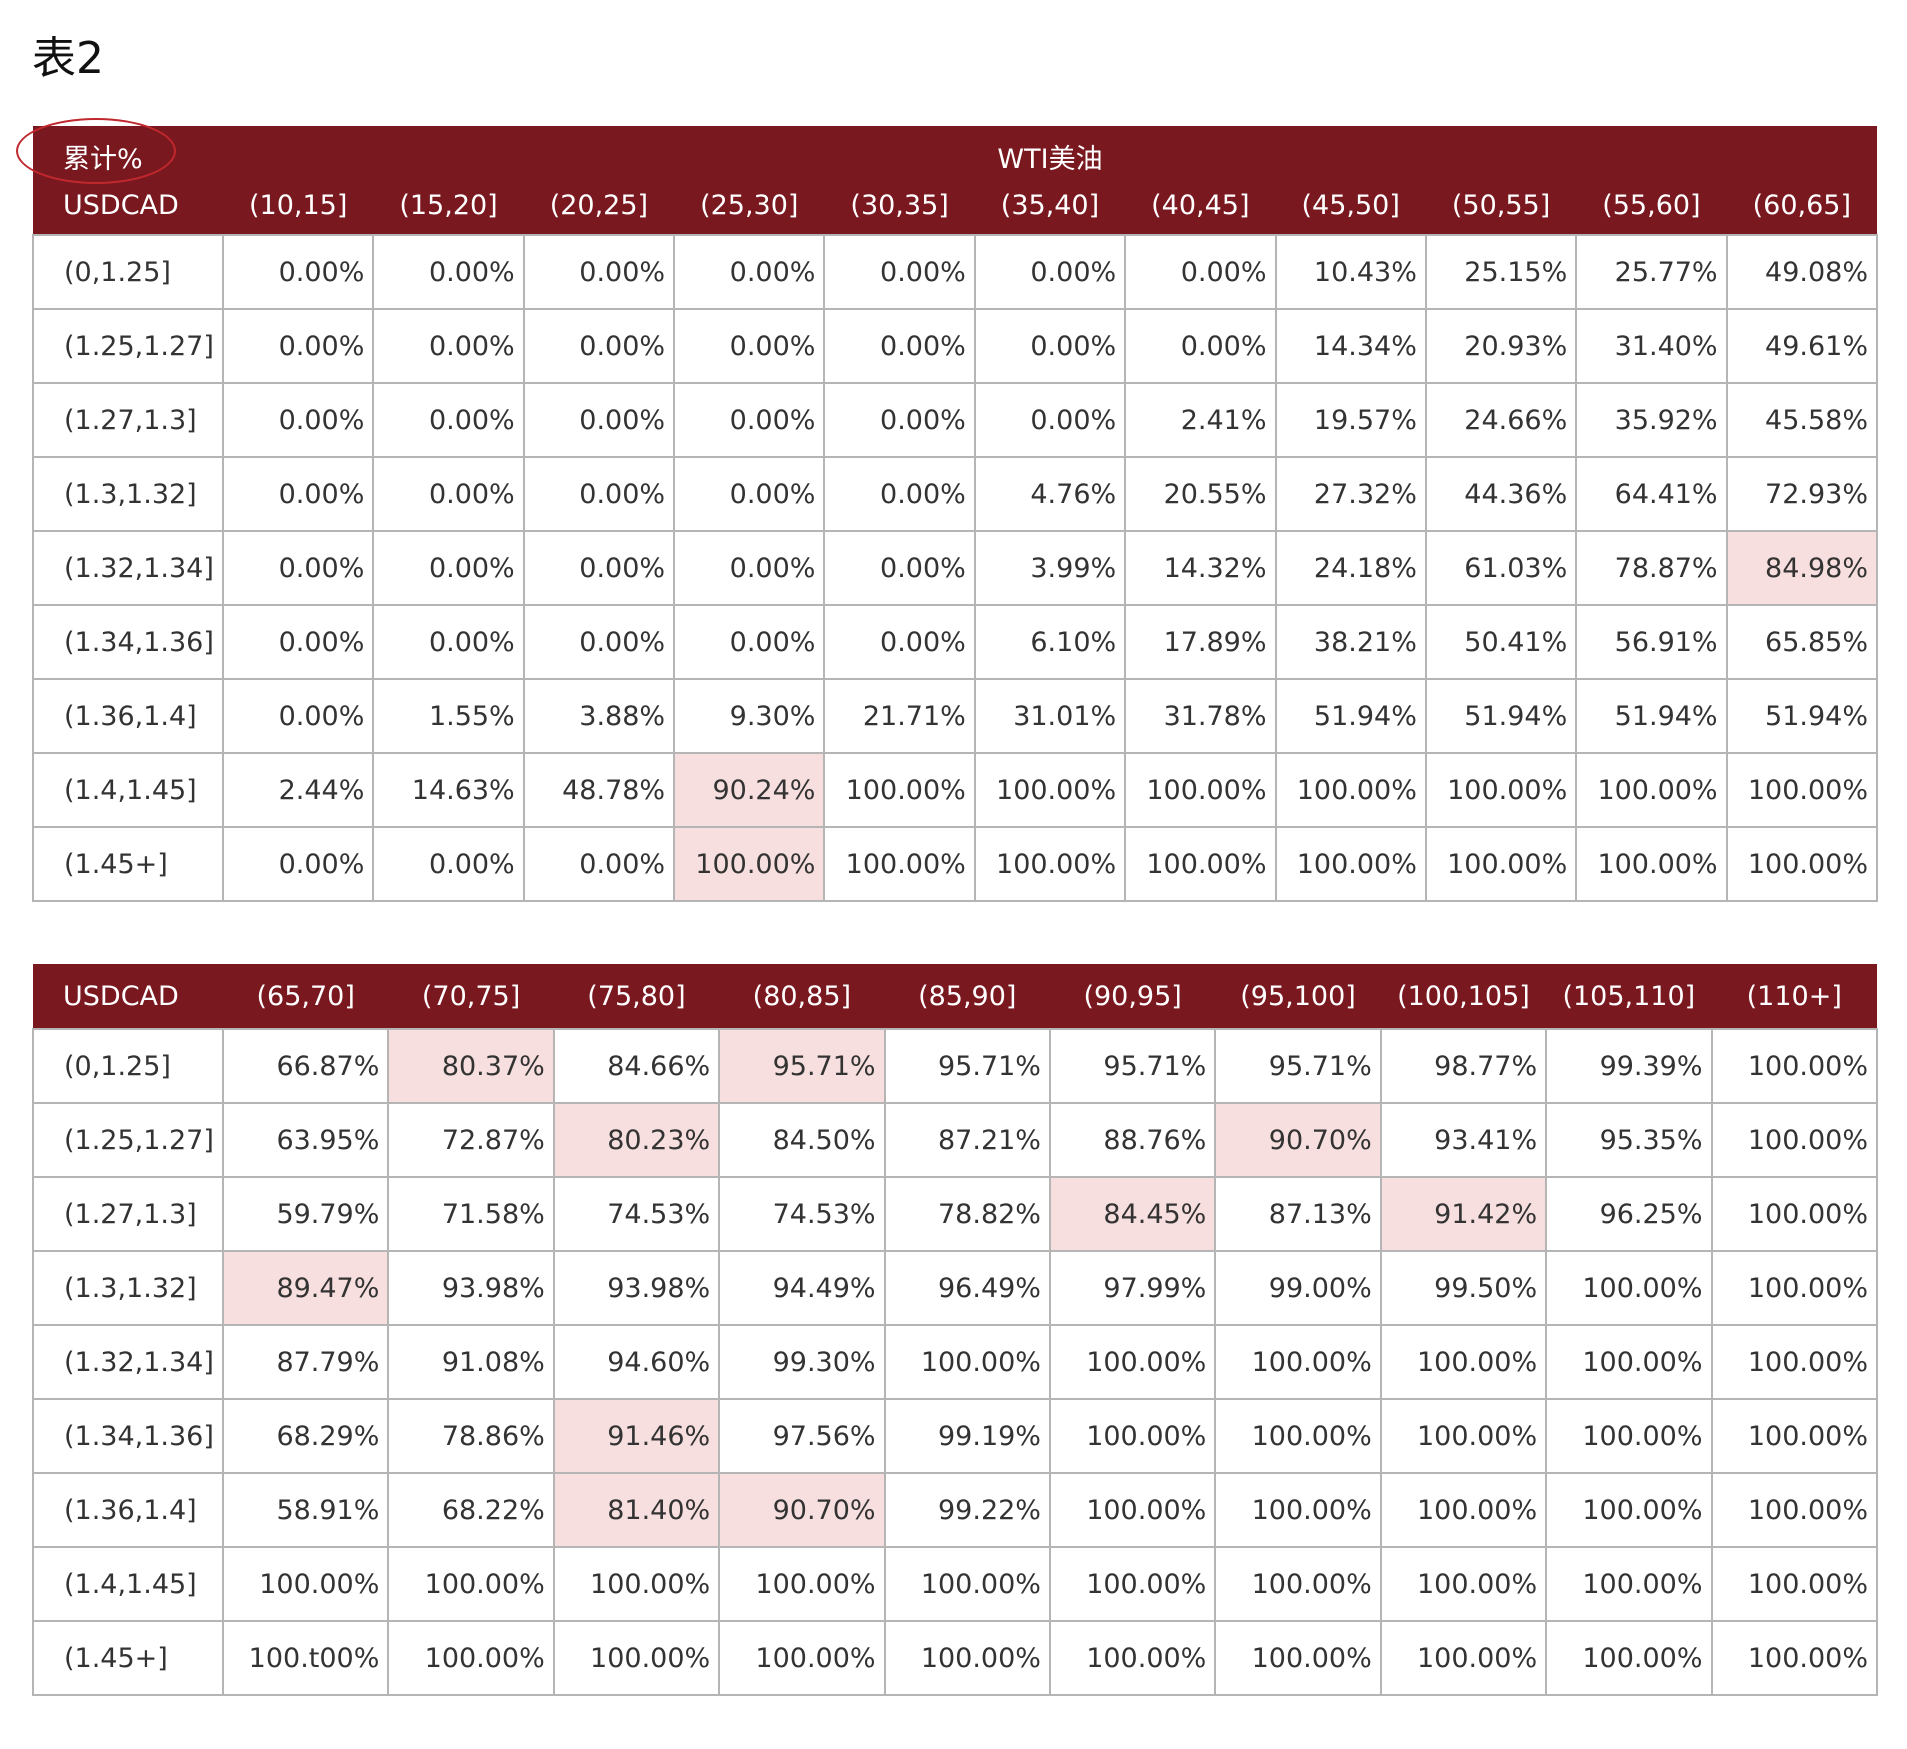 Image resolution: width=1907 pixels, height=1749 pixels. What do you see at coordinates (1801, 205) in the screenshot?
I see `column-header: (60,65]` at bounding box center [1801, 205].